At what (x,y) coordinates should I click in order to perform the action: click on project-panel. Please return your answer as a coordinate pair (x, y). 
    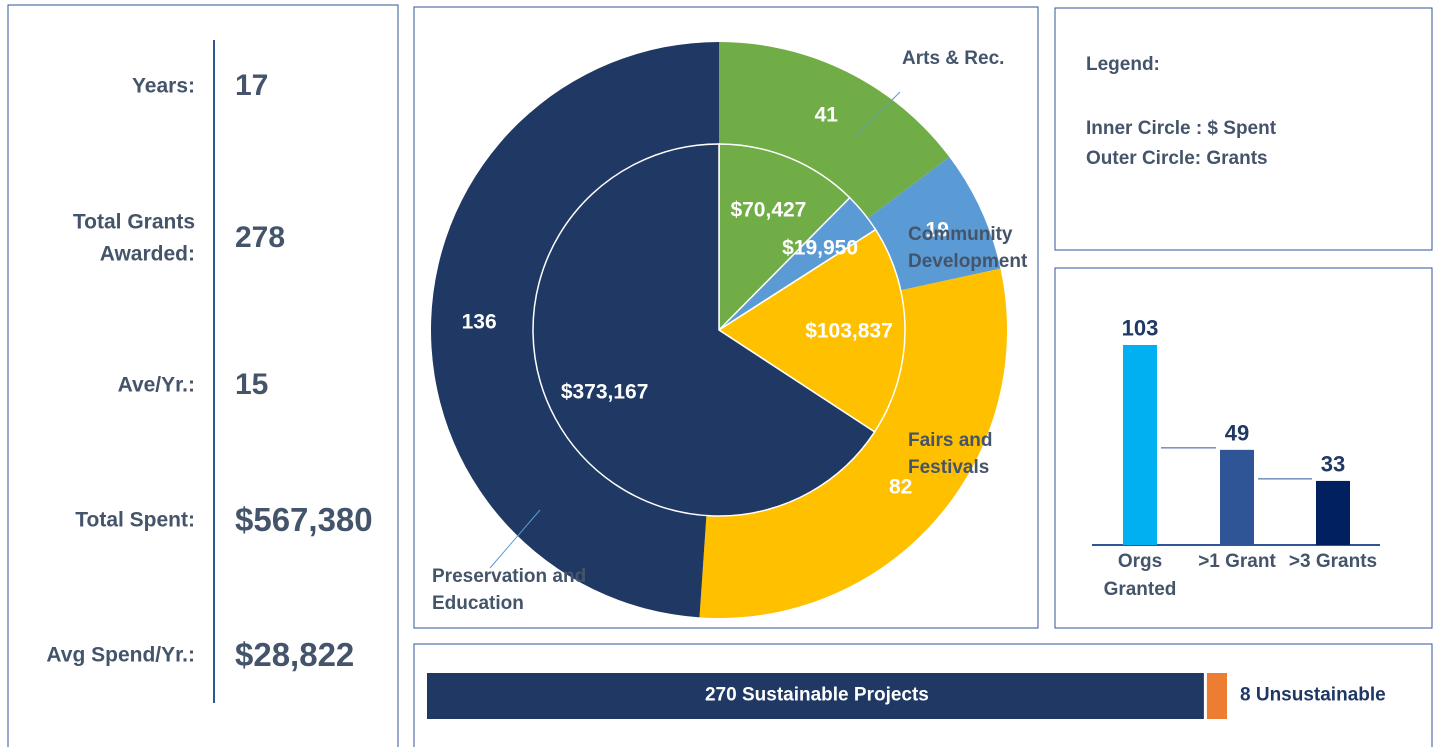
    Looking at the image, I should click on (923, 695).